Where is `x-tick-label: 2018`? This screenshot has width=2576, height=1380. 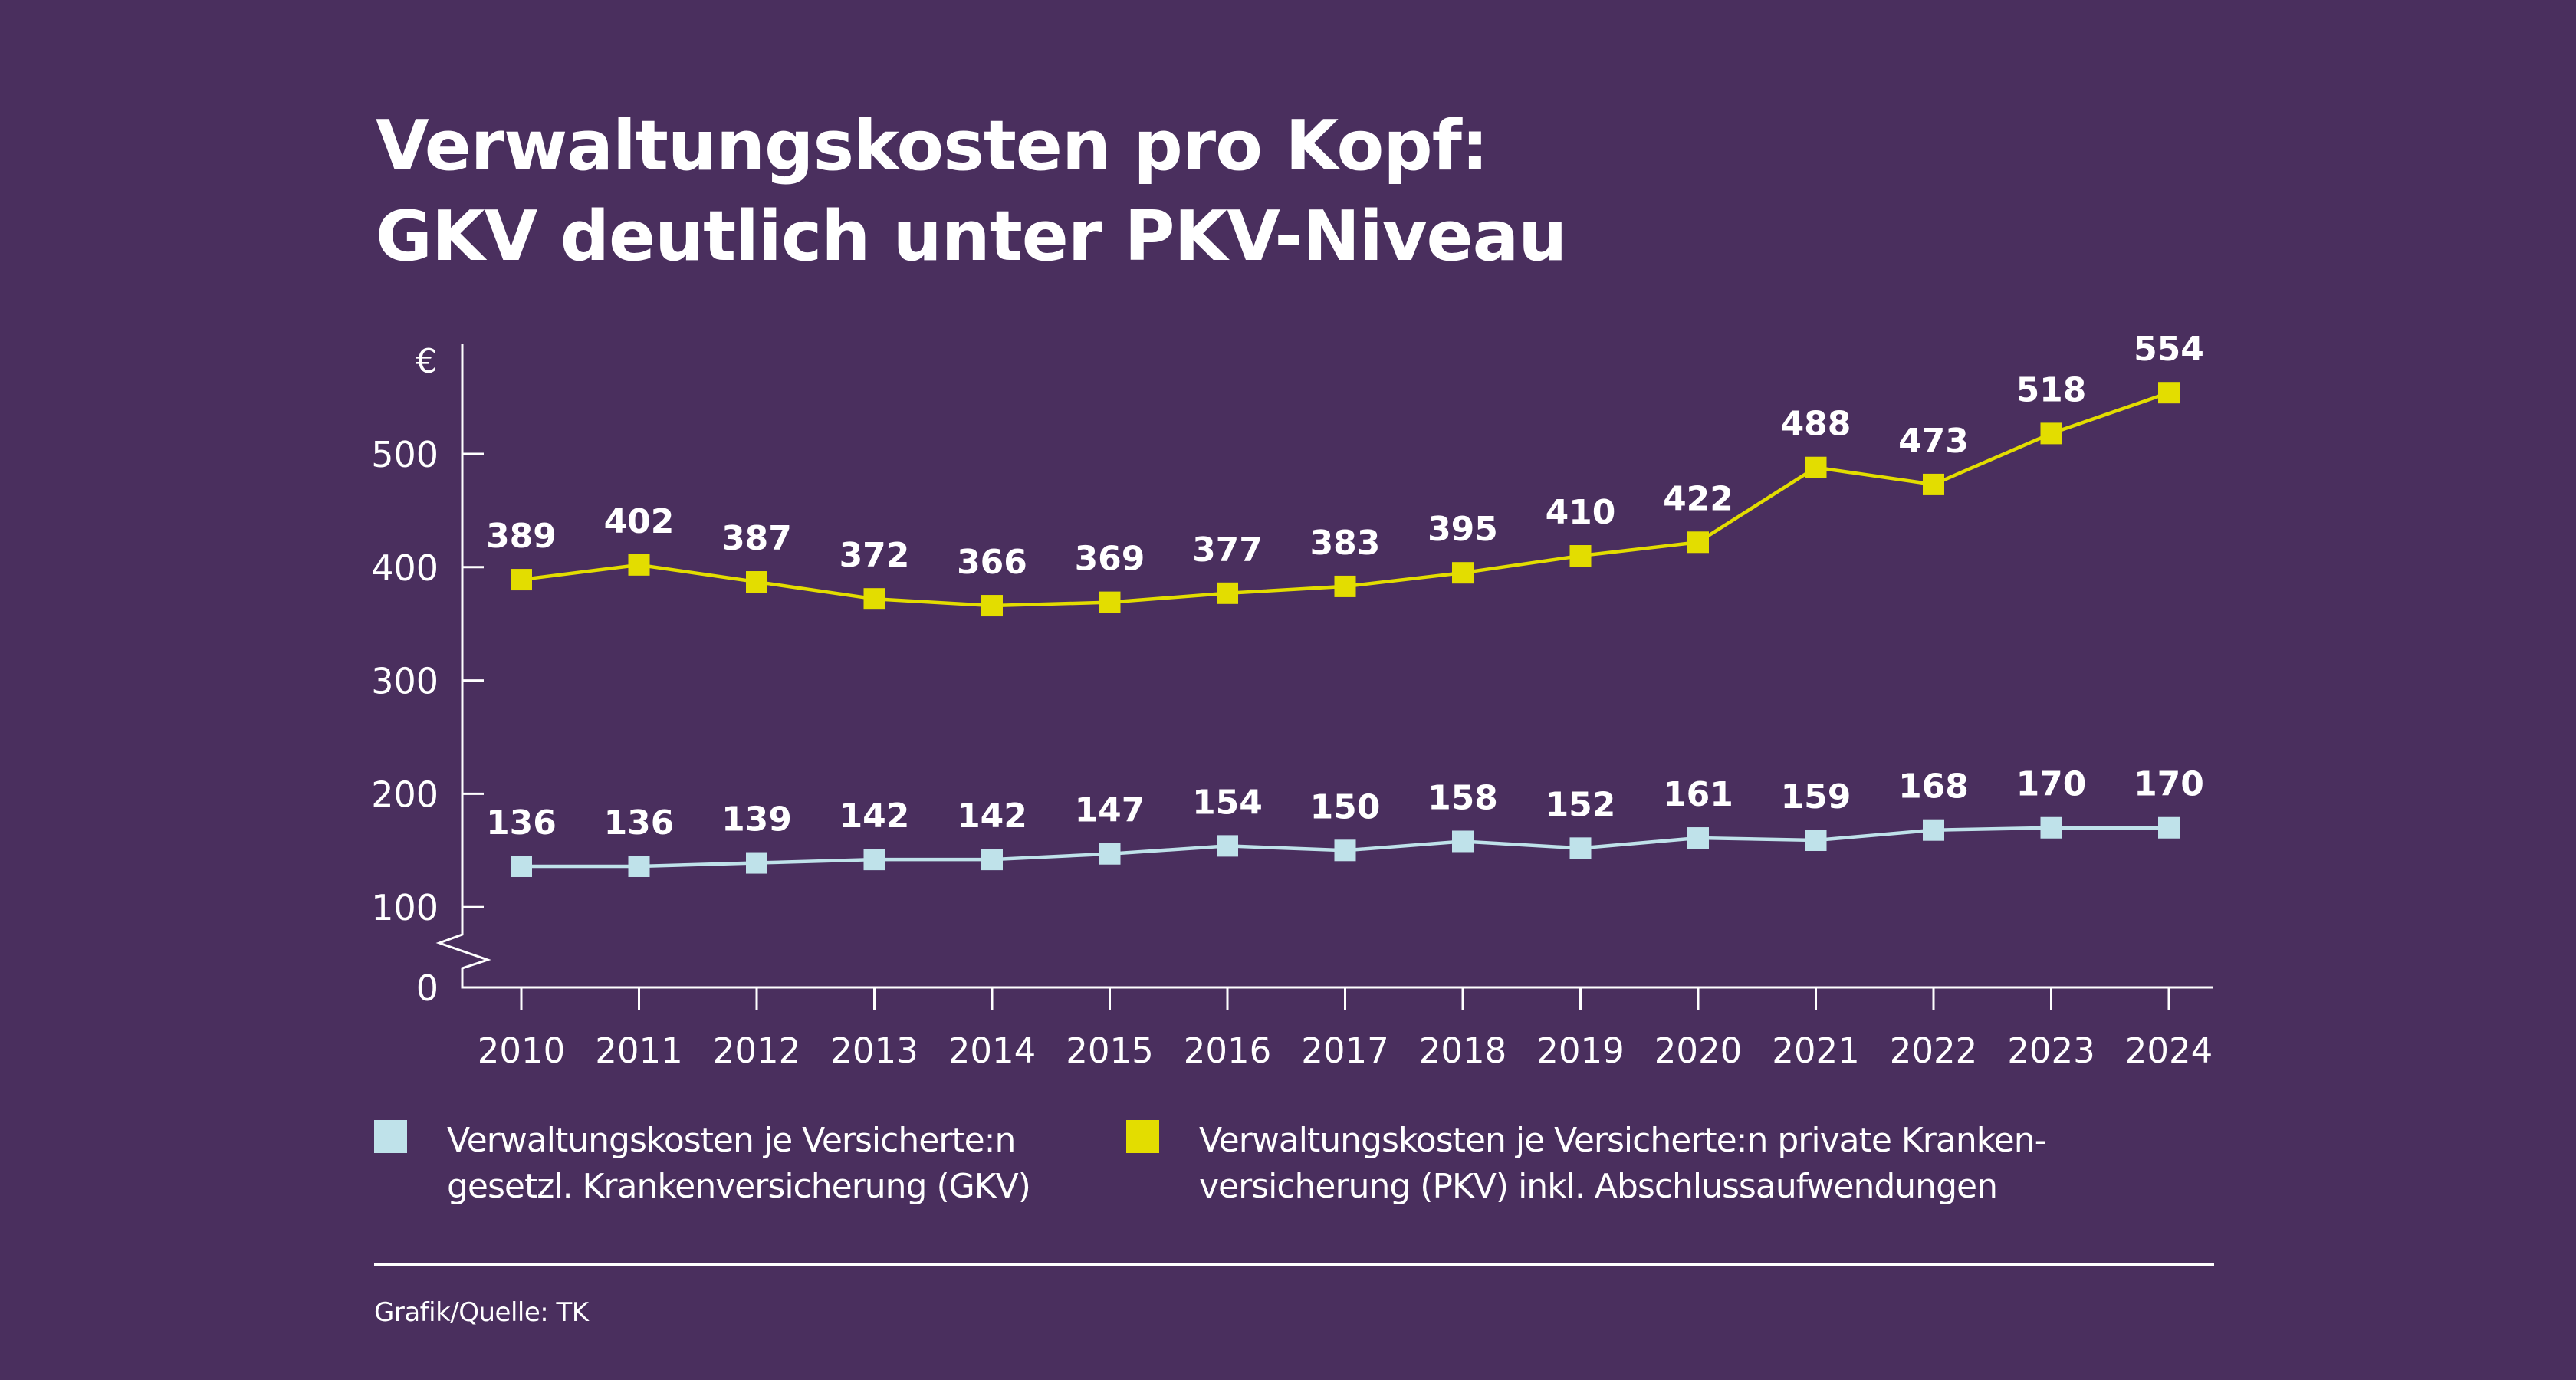 x-tick-label: 2018 is located at coordinates (1463, 1050).